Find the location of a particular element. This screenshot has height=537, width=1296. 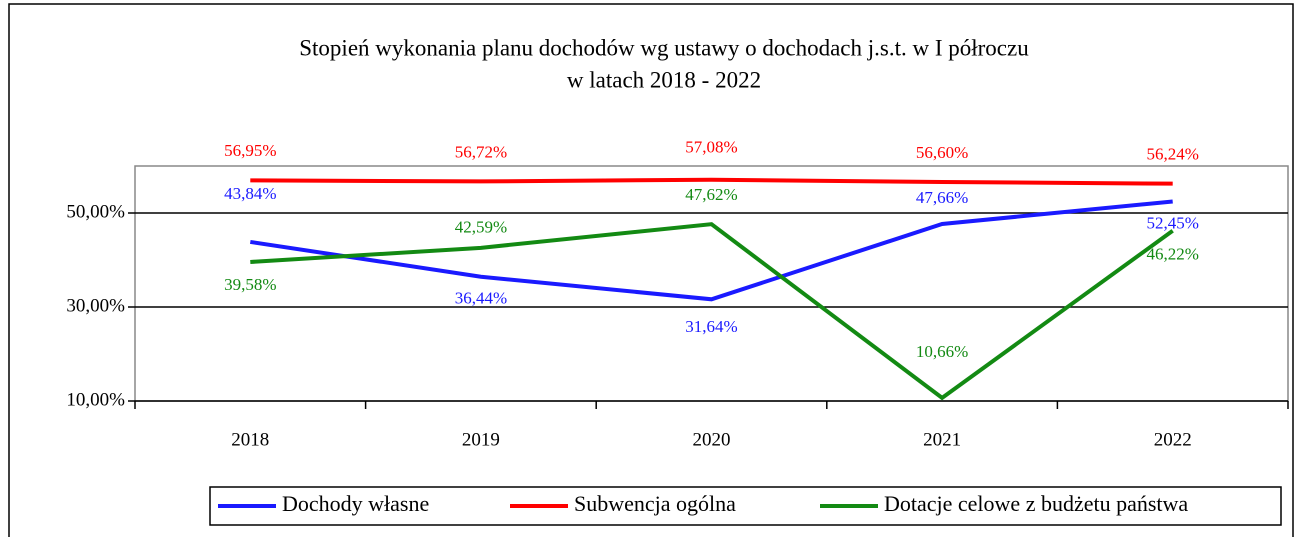

x-tick-label: 2018 is located at coordinates (250, 439).